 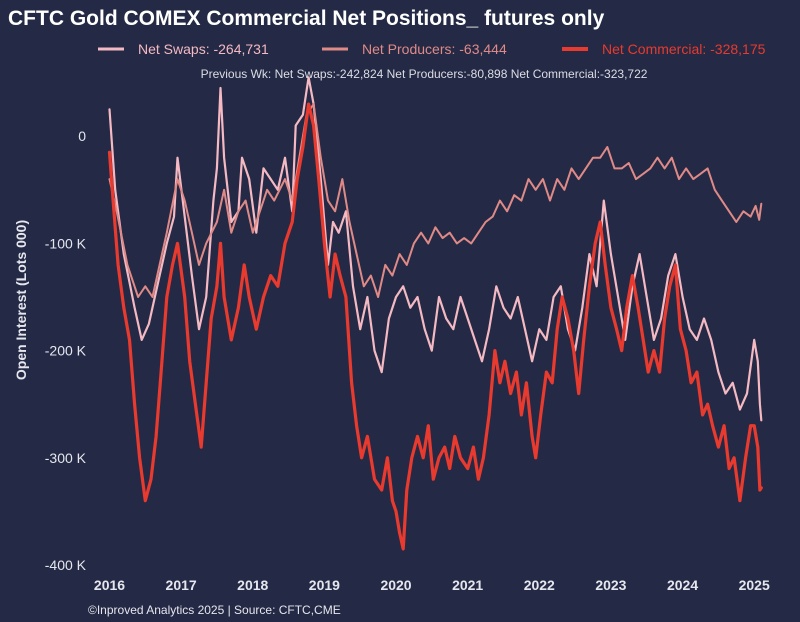 What do you see at coordinates (181, 585) in the screenshot?
I see `x-tick-label: 2017` at bounding box center [181, 585].